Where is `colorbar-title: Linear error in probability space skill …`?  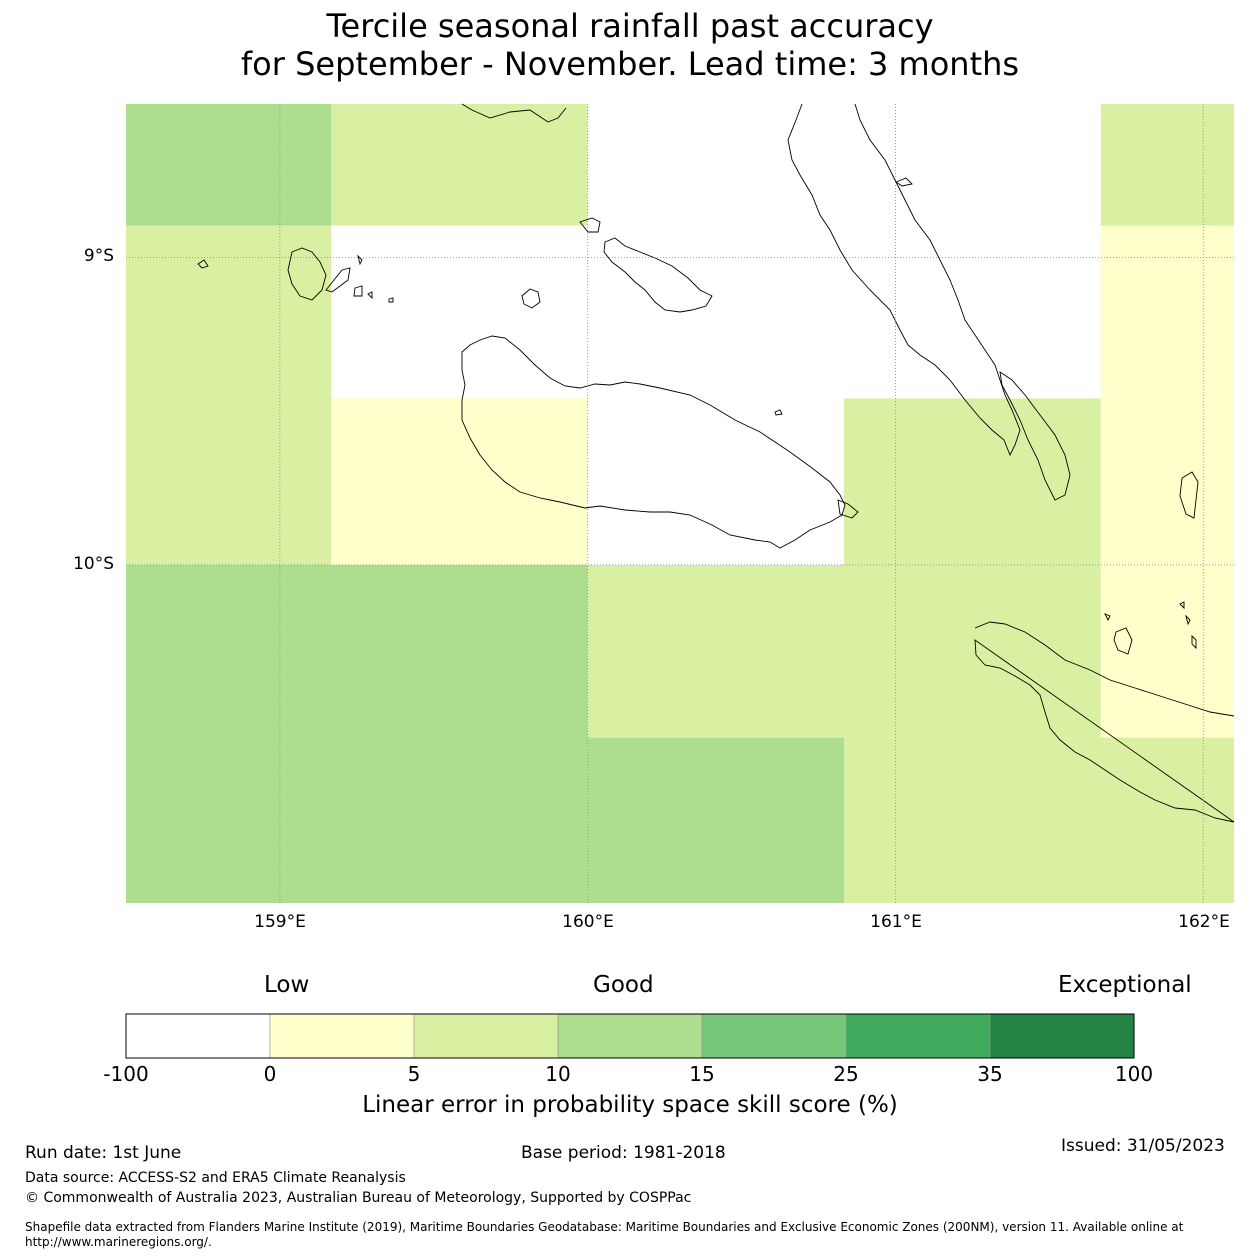 colorbar-title: Linear error in probability space skill … is located at coordinates (630, 1105).